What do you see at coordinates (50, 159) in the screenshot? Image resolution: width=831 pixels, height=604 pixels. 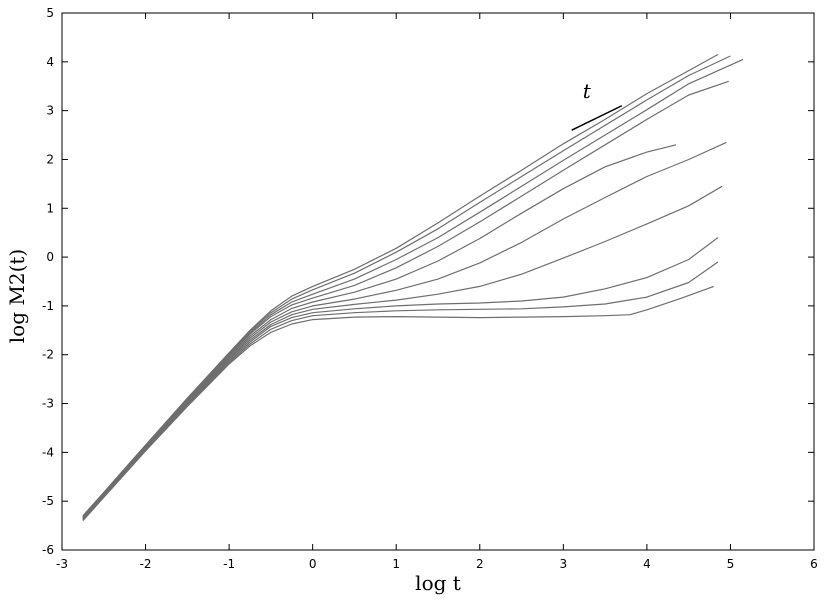 I see `y-tick-label: 2` at bounding box center [50, 159].